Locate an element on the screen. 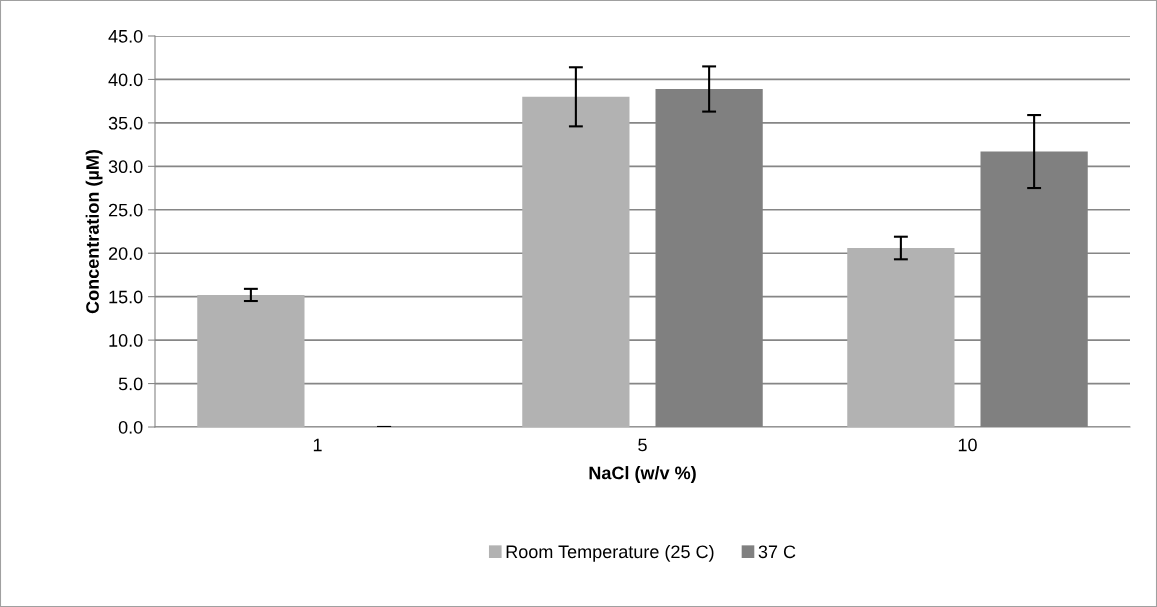 This screenshot has width=1157, height=607. y-tick-label: 25.0 is located at coordinates (125, 210).